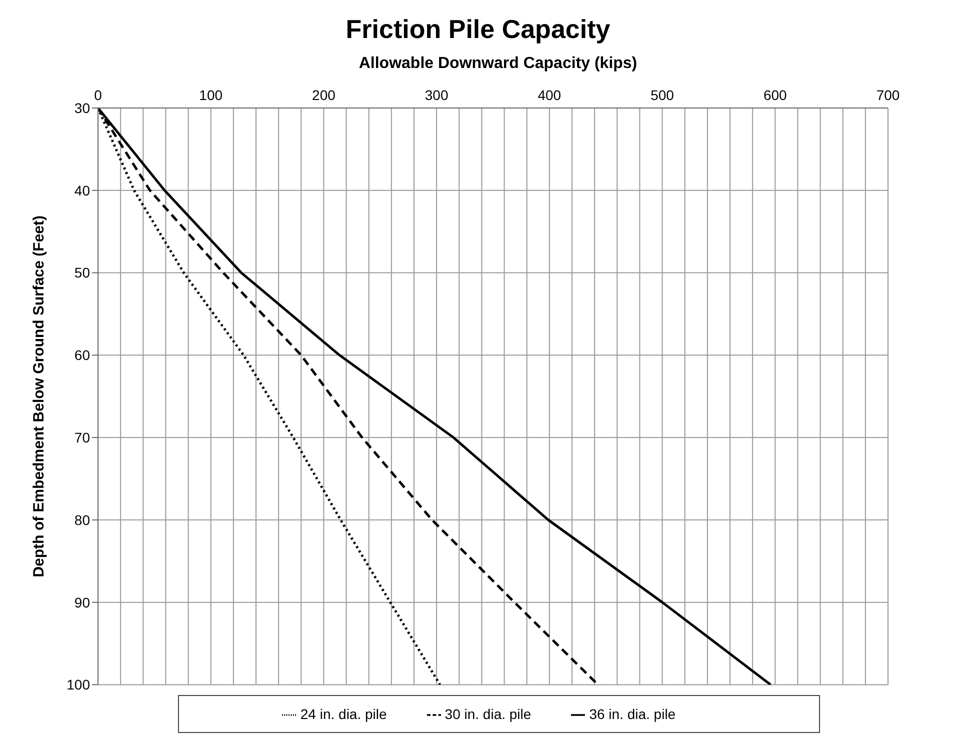 The image size is (956, 753). Describe the element at coordinates (82, 438) in the screenshot. I see `y-tick-label: 70` at that location.